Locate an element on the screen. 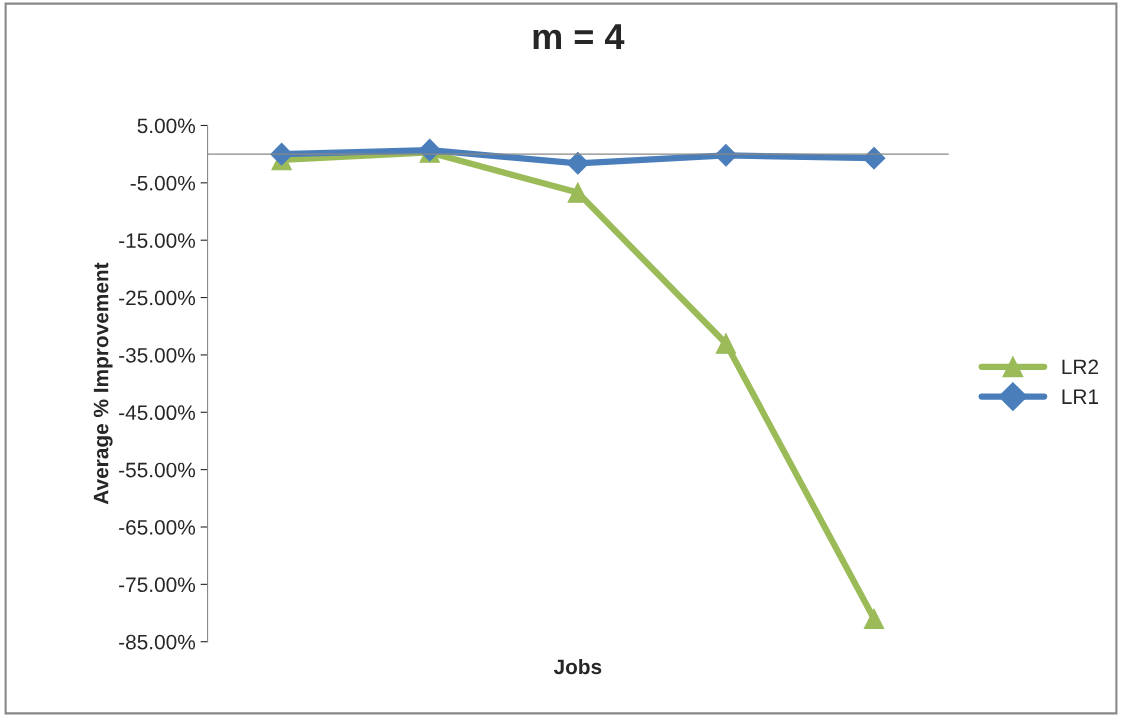 The height and width of the screenshot is (717, 1122). y-tick-label: -25.00% is located at coordinates (157, 298).